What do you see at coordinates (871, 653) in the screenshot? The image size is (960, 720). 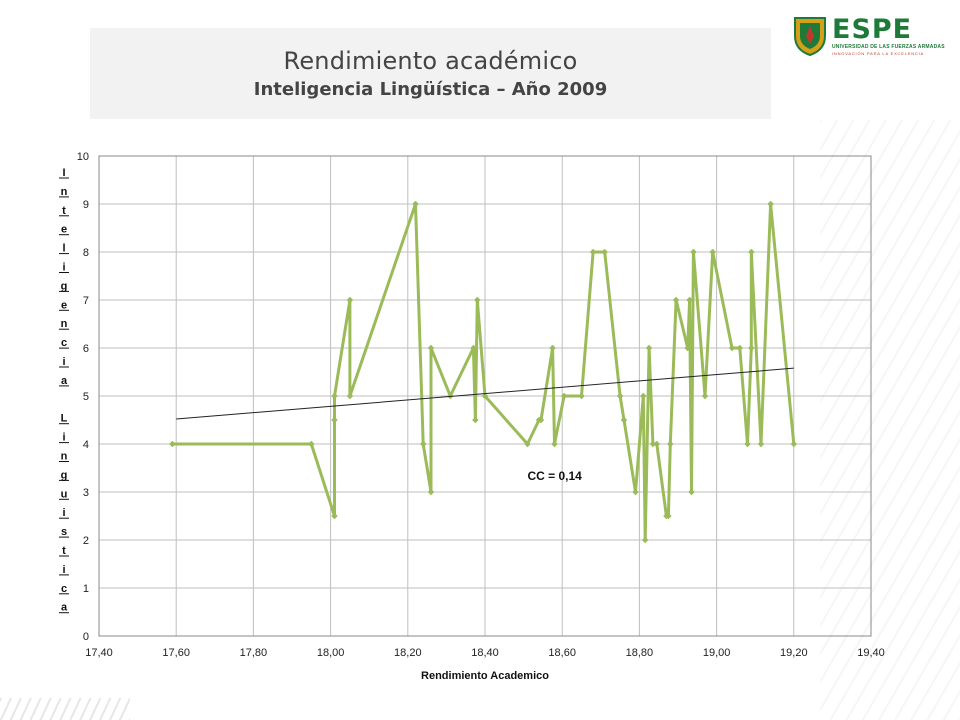 I see `x-tick-label: 19,40` at bounding box center [871, 653].